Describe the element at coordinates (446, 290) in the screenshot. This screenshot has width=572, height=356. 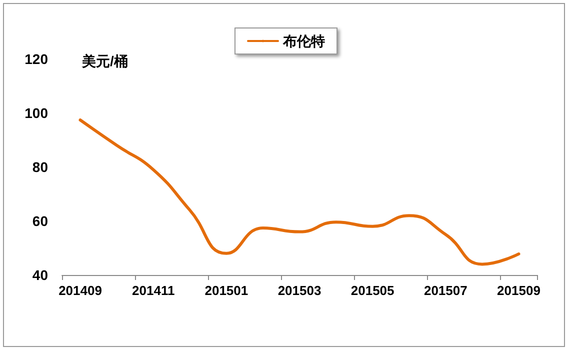
I see `x-tick-label: 201507` at that location.